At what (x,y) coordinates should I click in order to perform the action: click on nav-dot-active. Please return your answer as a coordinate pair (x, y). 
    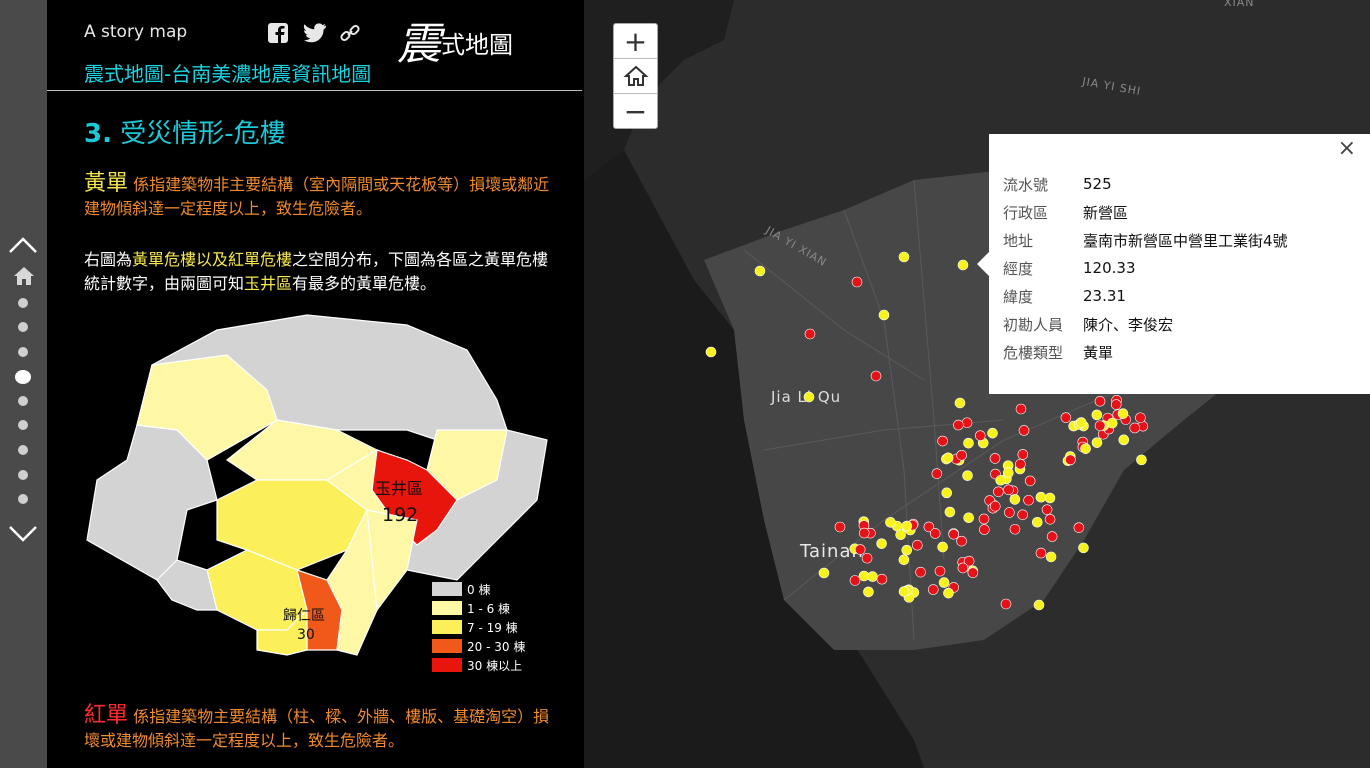
    Looking at the image, I should click on (23, 377).